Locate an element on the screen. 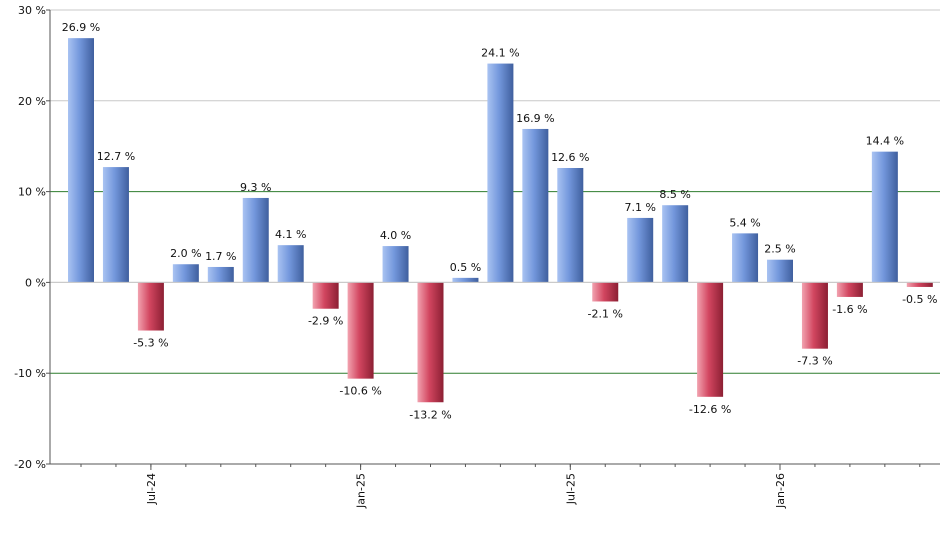  y-tick-label: -10 % is located at coordinates (30, 373).